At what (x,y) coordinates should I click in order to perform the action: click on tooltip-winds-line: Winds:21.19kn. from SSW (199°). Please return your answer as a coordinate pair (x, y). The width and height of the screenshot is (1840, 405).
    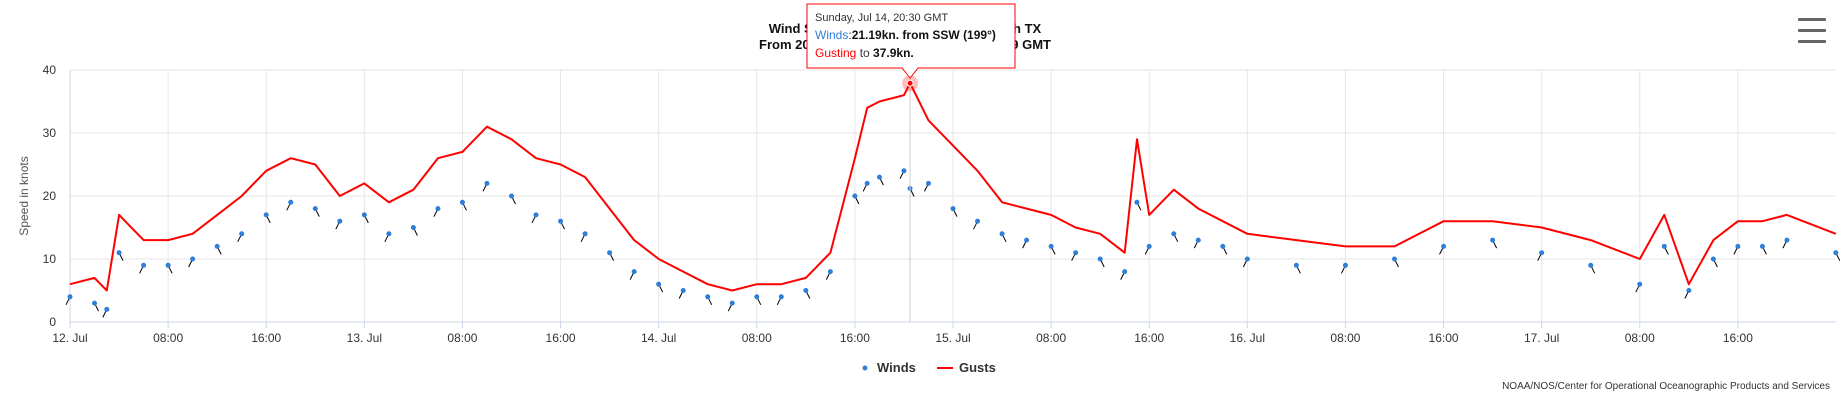
    Looking at the image, I should click on (905, 35).